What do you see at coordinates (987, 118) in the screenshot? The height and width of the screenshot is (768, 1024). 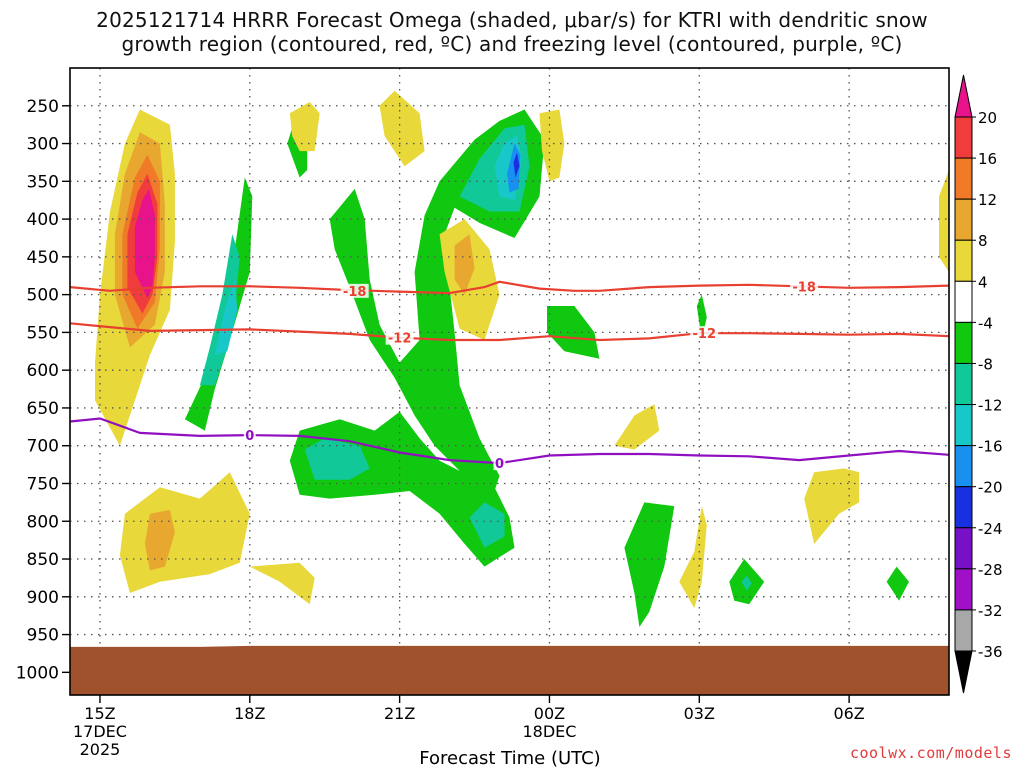 I see `colorbar-label-0: 20` at bounding box center [987, 118].